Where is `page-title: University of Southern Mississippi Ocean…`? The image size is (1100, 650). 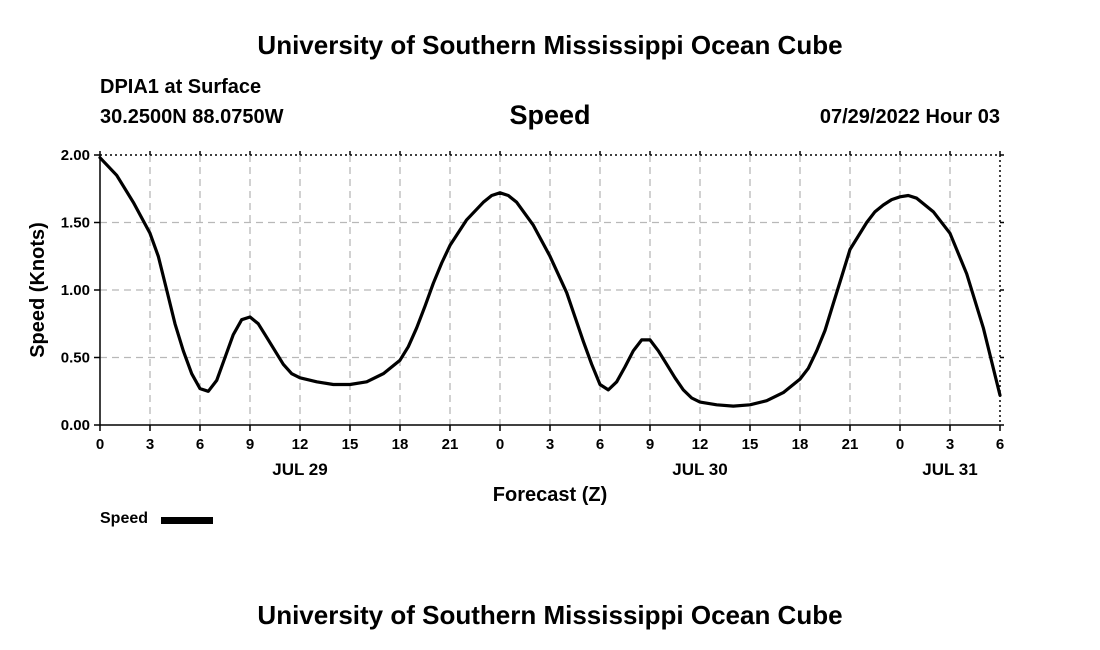
page-title: University of Southern Mississippi Ocean… is located at coordinates (550, 45).